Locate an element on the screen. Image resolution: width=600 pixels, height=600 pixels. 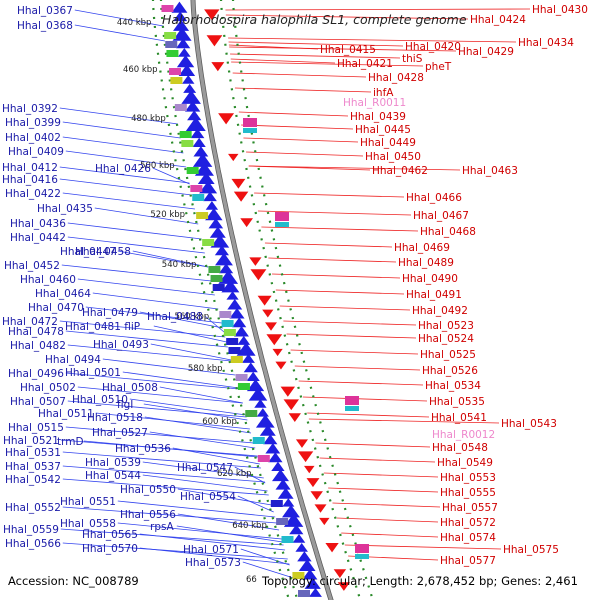
right-gene-label: Hhal_0525 is located at coordinates (448, 355).